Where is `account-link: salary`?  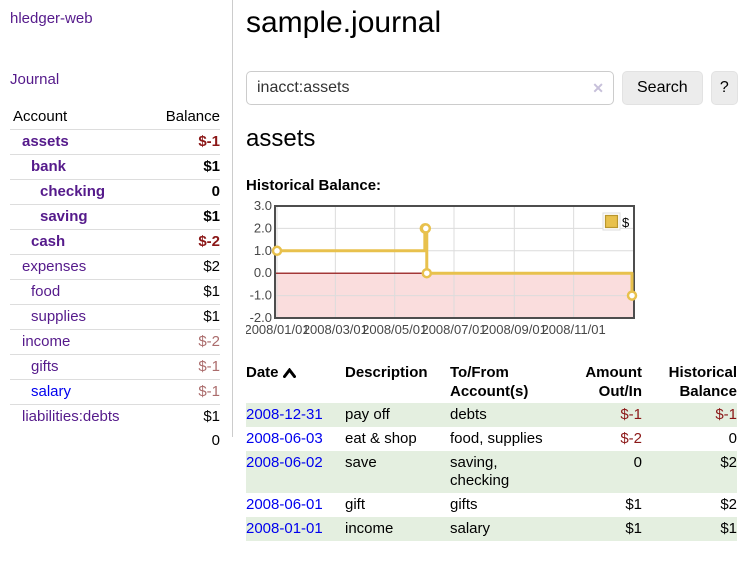
account-link: salary is located at coordinates (51, 391).